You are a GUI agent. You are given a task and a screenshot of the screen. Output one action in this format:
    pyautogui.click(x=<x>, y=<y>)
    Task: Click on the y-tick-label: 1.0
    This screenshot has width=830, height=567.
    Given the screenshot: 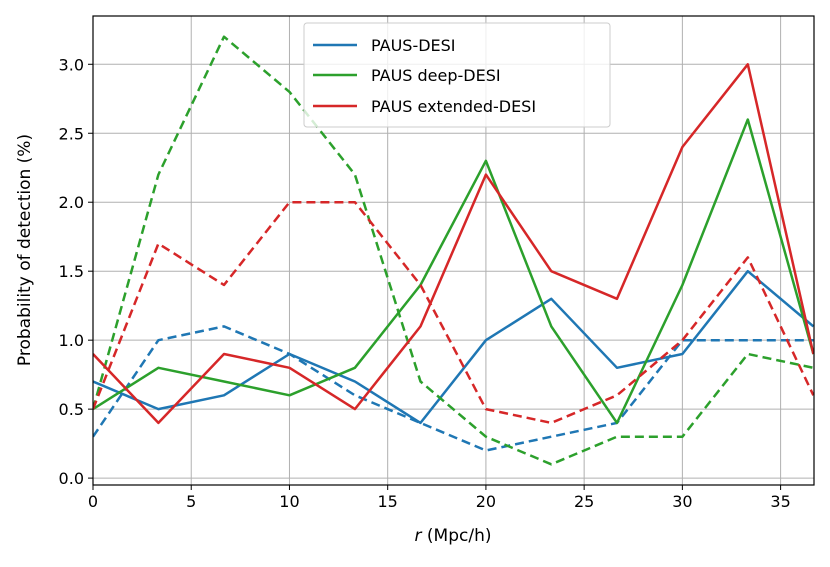 What is the action you would take?
    pyautogui.click(x=71, y=340)
    